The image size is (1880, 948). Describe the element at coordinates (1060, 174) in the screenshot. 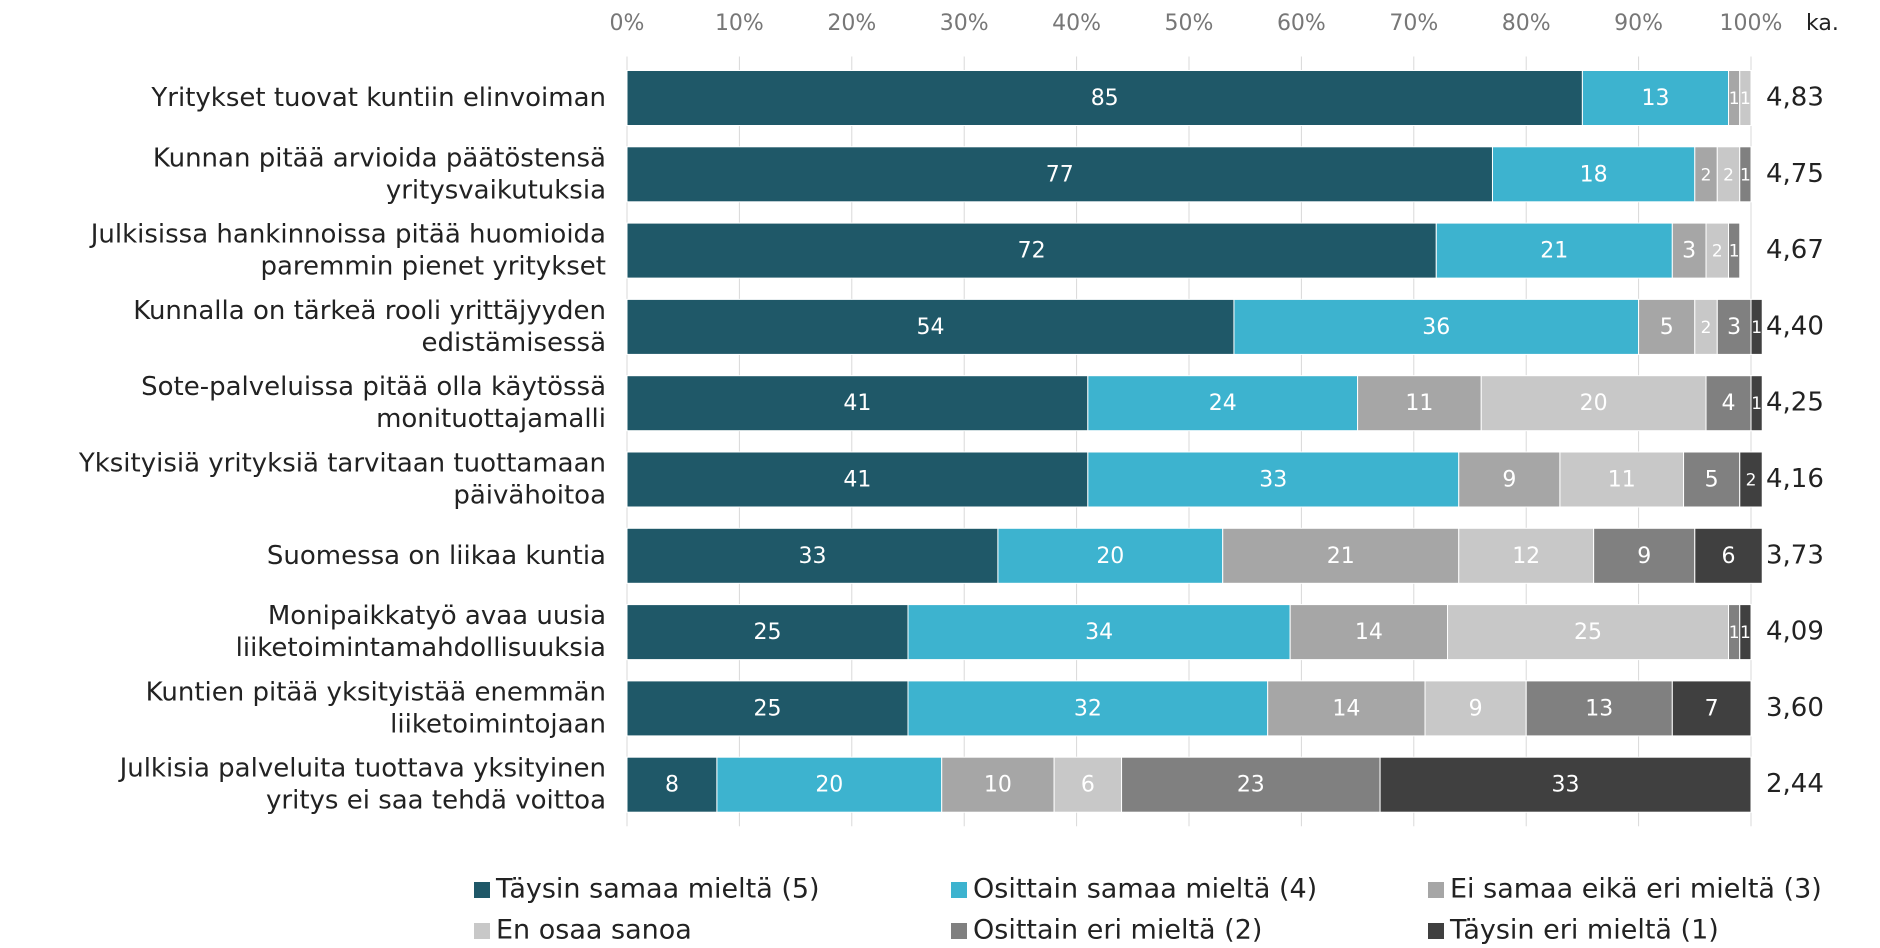

I see `data-label: 77` at that location.